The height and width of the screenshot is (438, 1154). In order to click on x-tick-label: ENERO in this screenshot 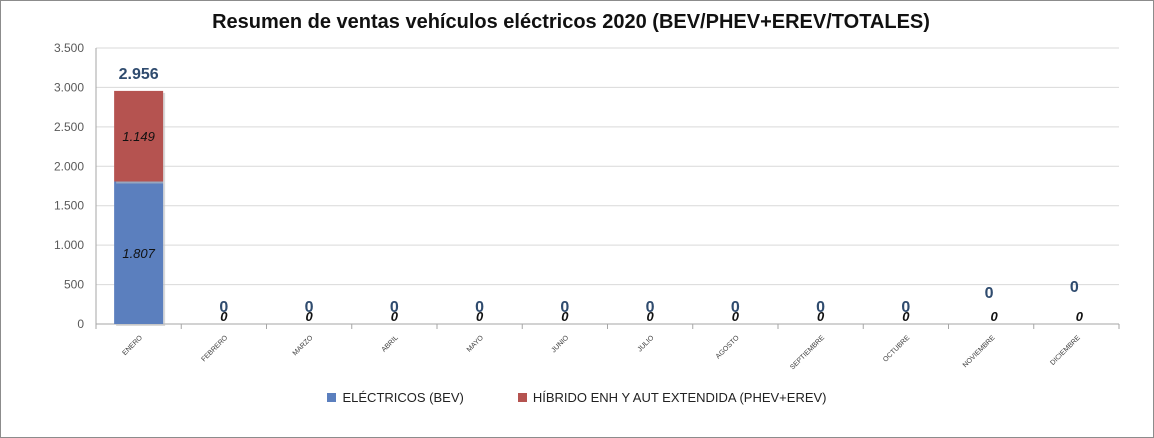, I will do `click(132, 345)`.